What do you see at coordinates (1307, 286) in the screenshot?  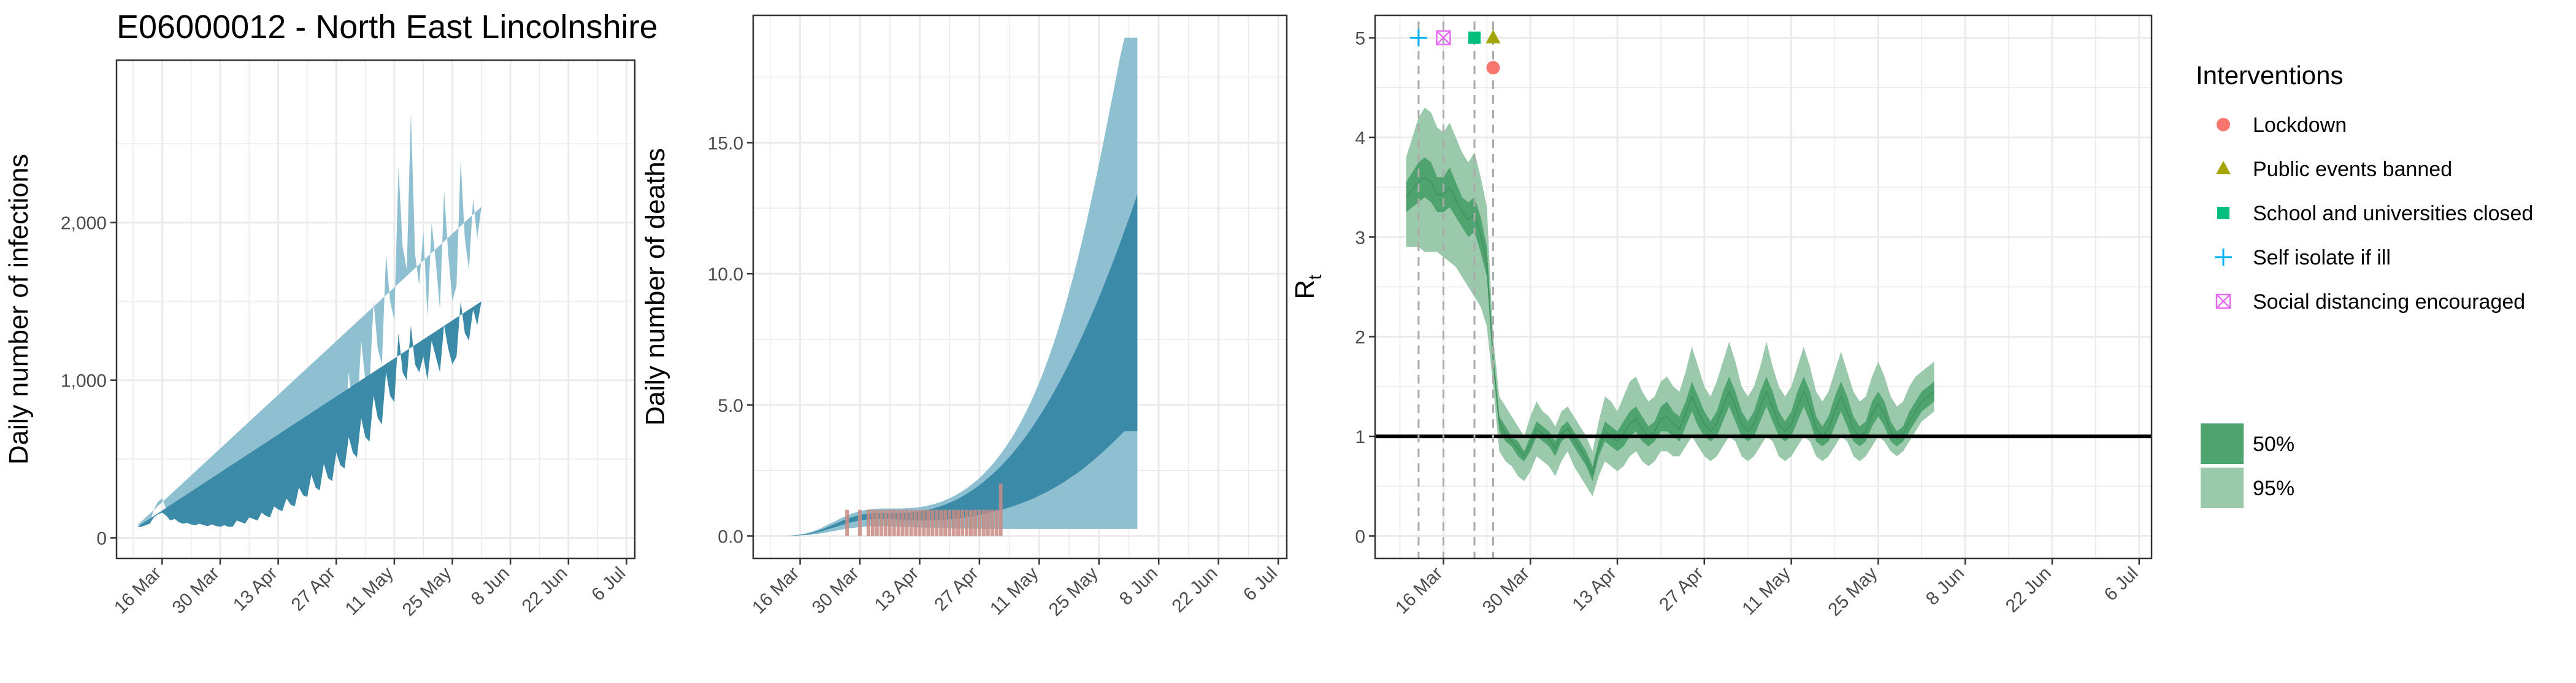 I see `y-axis-label: Rt` at bounding box center [1307, 286].